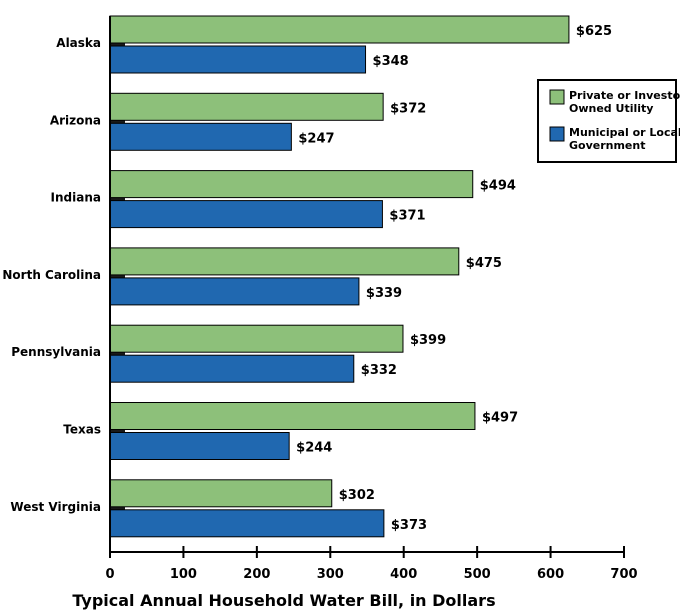  What do you see at coordinates (316, 138) in the screenshot?
I see `value-label-municipal-arizona: $247` at bounding box center [316, 138].